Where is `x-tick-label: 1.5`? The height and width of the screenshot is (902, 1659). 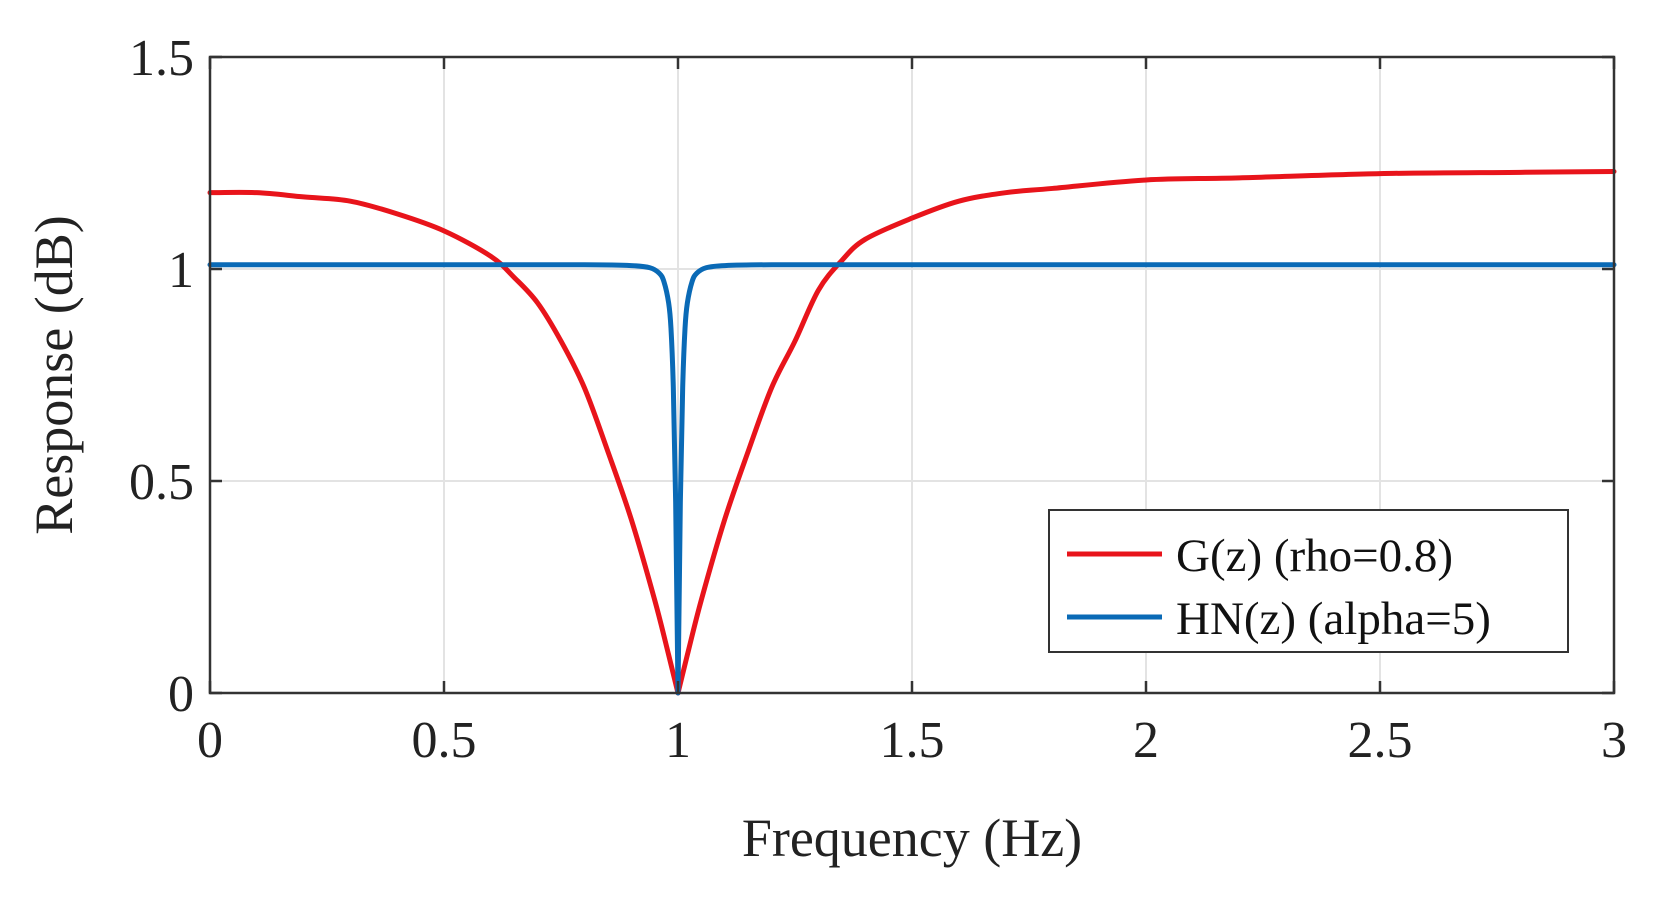
x-tick-label: 1.5 is located at coordinates (912, 740).